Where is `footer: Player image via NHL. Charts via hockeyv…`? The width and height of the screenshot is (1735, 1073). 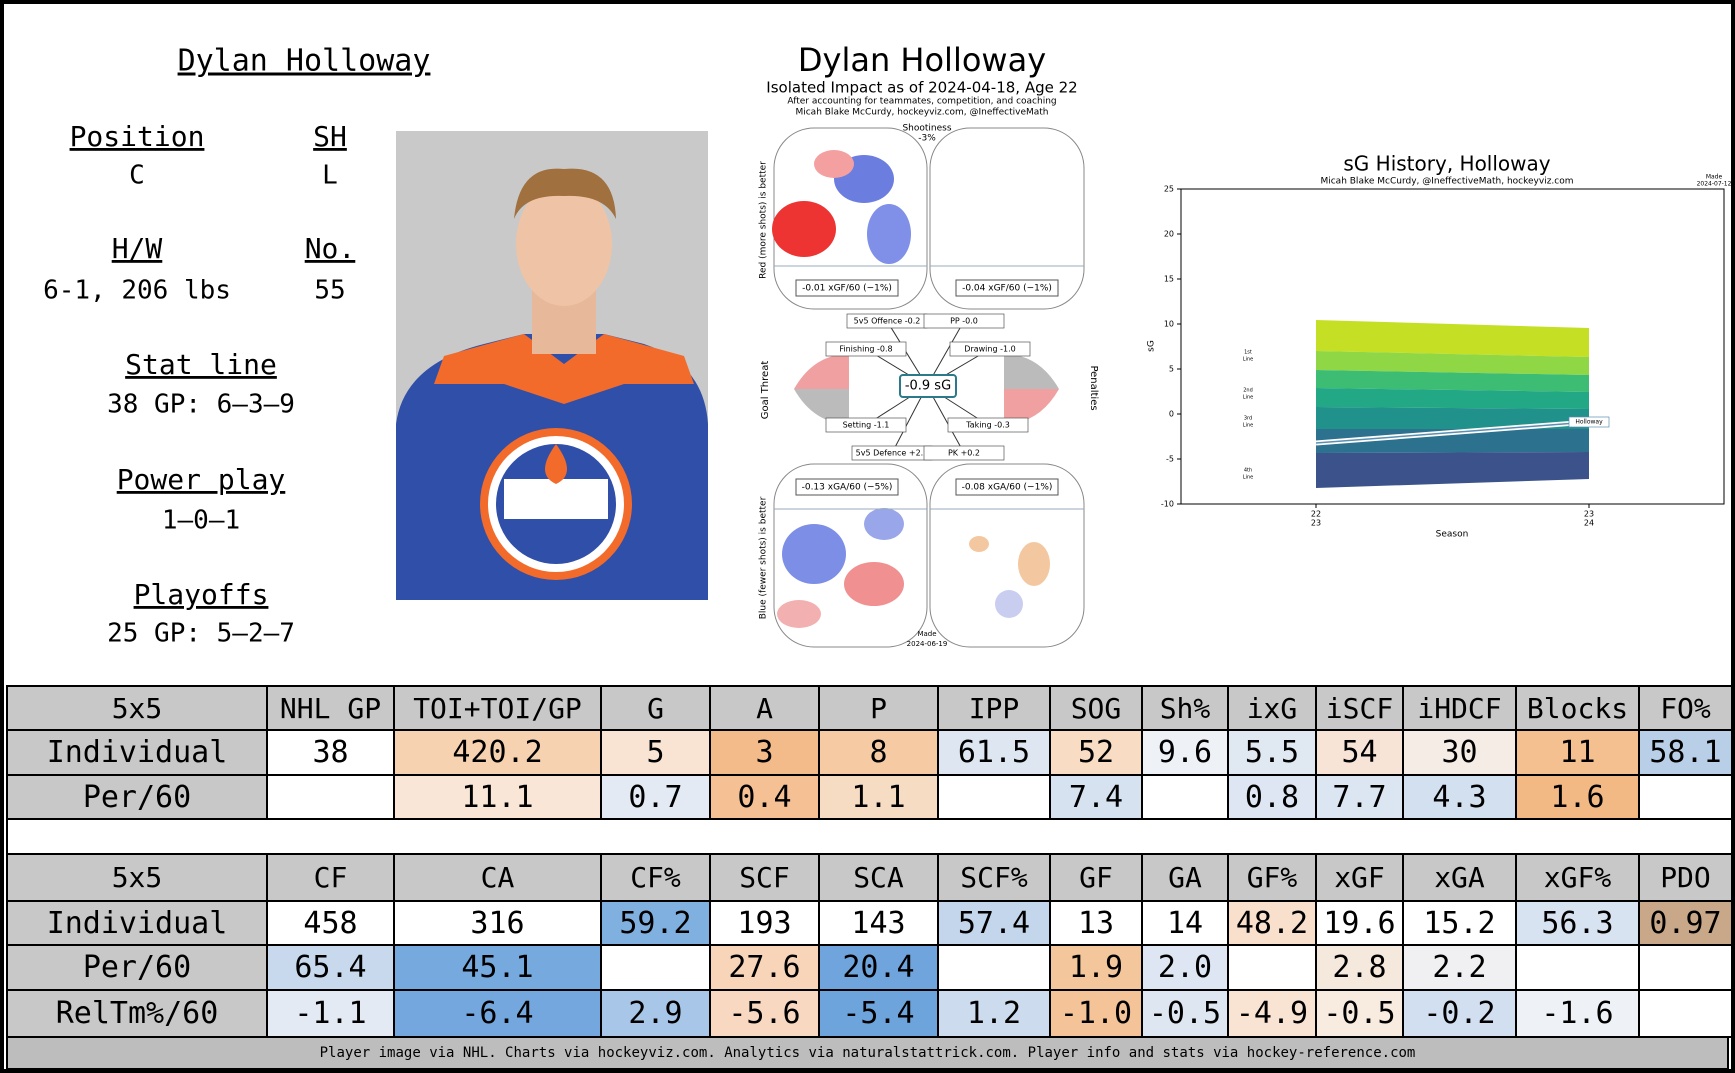
footer: Player image via NHL. Charts via hockeyv… is located at coordinates (867, 1053).